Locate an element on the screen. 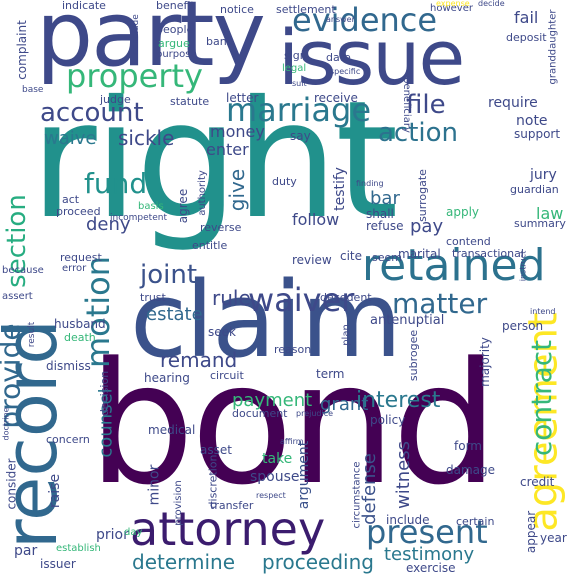 The width and height of the screenshot is (576, 576). word-decide: decide is located at coordinates (491, 4).